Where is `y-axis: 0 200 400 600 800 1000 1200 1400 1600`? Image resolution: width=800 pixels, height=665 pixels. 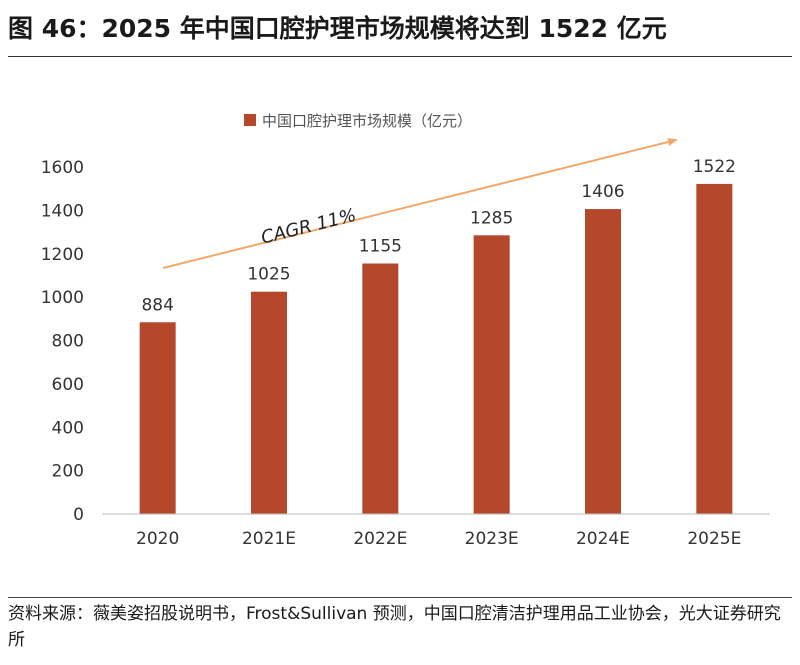 y-axis: 0 200 400 600 800 1000 1200 1400 1600 is located at coordinates (62, 341).